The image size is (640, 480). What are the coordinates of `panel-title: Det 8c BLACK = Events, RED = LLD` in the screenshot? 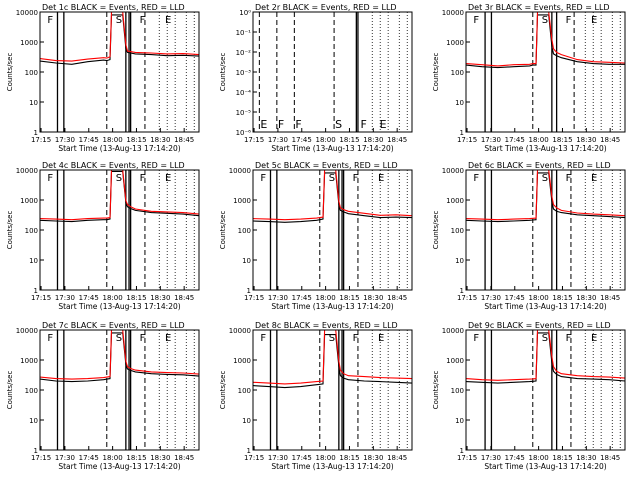 It's located at (326, 325).